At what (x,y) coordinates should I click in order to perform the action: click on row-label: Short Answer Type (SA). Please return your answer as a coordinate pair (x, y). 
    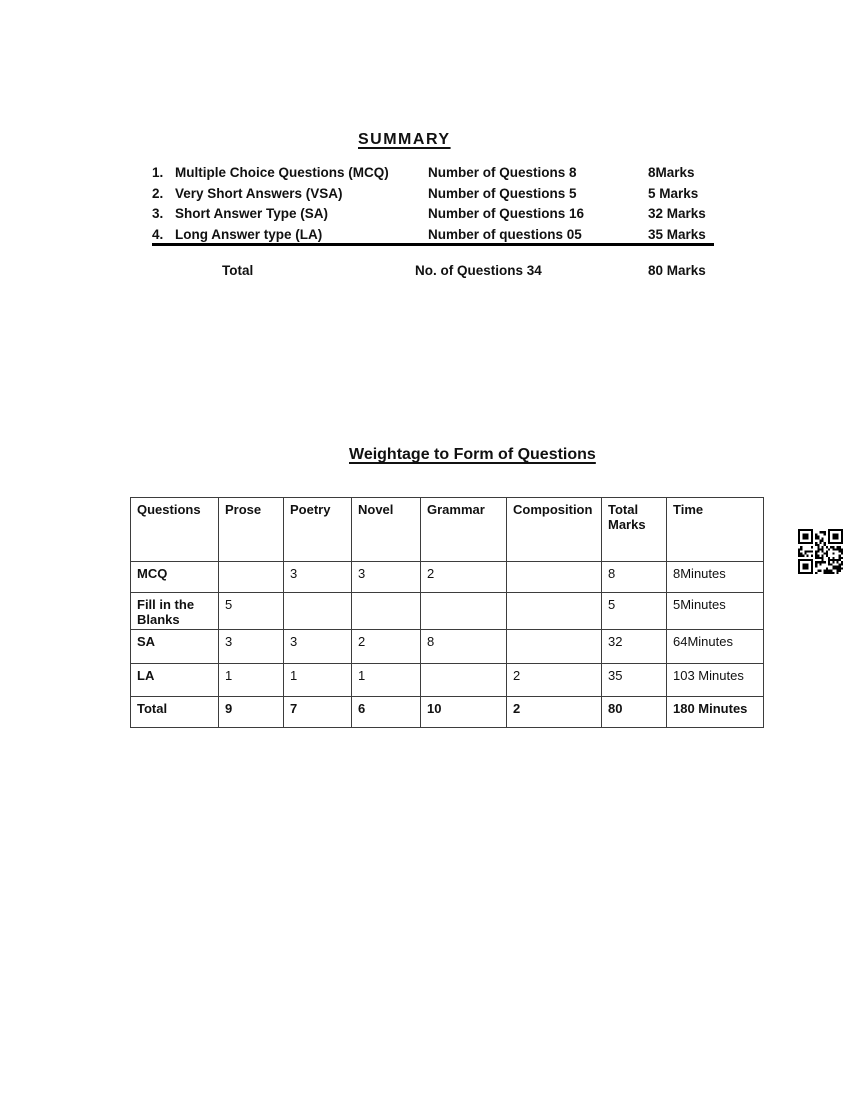
    Looking at the image, I should click on (252, 213).